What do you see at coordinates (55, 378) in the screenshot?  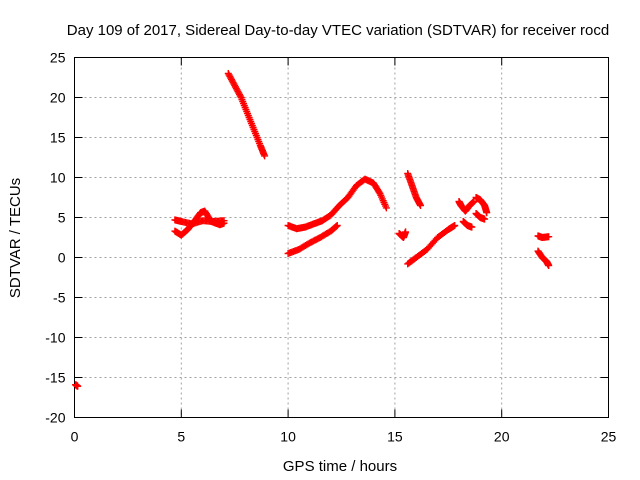 I see `y-tick-label: -15` at bounding box center [55, 378].